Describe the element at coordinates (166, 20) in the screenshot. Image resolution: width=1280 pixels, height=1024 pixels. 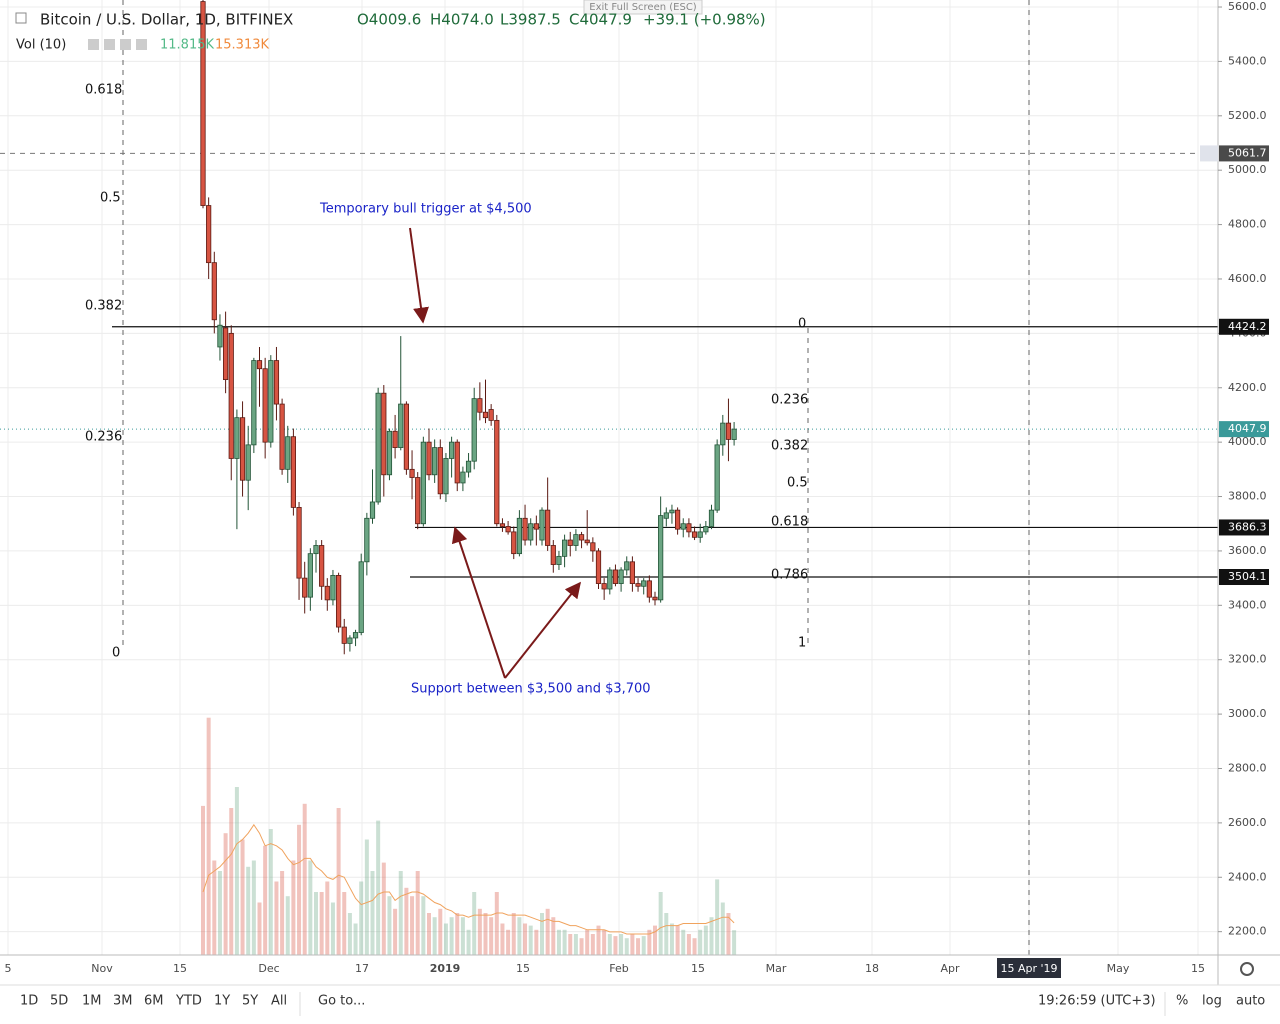
I see `symbol: Bitcoin / U.S. Dollar, 1D, BITFINEX` at that location.